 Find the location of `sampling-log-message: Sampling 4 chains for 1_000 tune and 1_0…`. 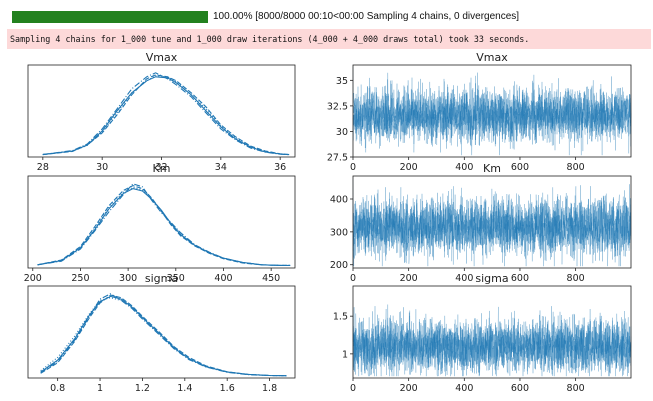

sampling-log-message: Sampling 4 chains for 1_000 tune and 1_0… is located at coordinates (270, 39).